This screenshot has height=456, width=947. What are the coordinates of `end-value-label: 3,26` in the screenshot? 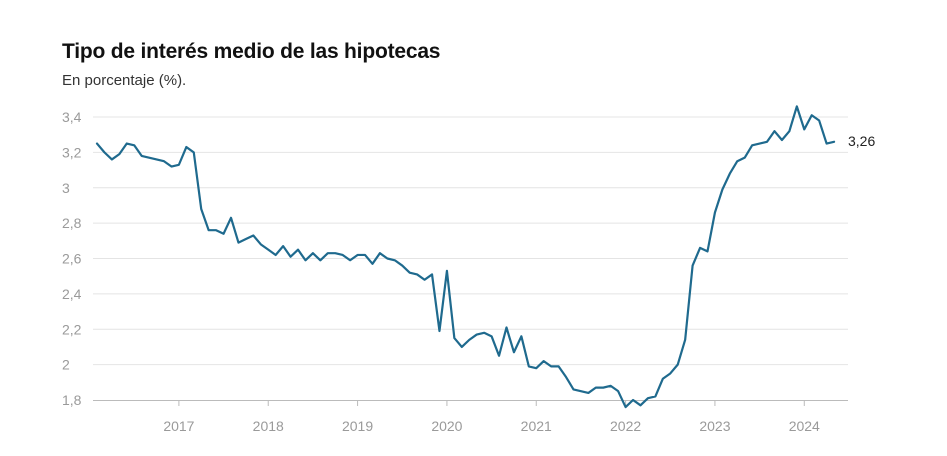 It's located at (861, 141).